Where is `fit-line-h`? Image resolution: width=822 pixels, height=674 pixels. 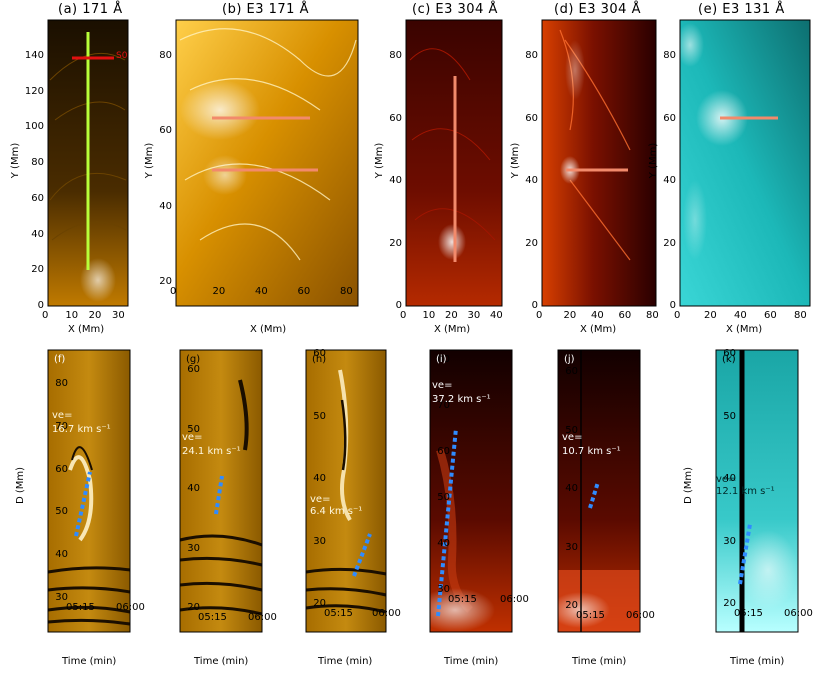
fit-line-h is located at coordinates (362, 555).